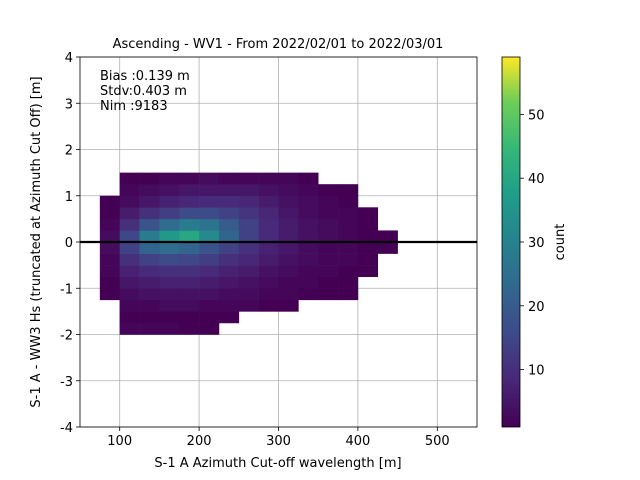  I want to click on y-tick-label: 4, so click(69, 58).